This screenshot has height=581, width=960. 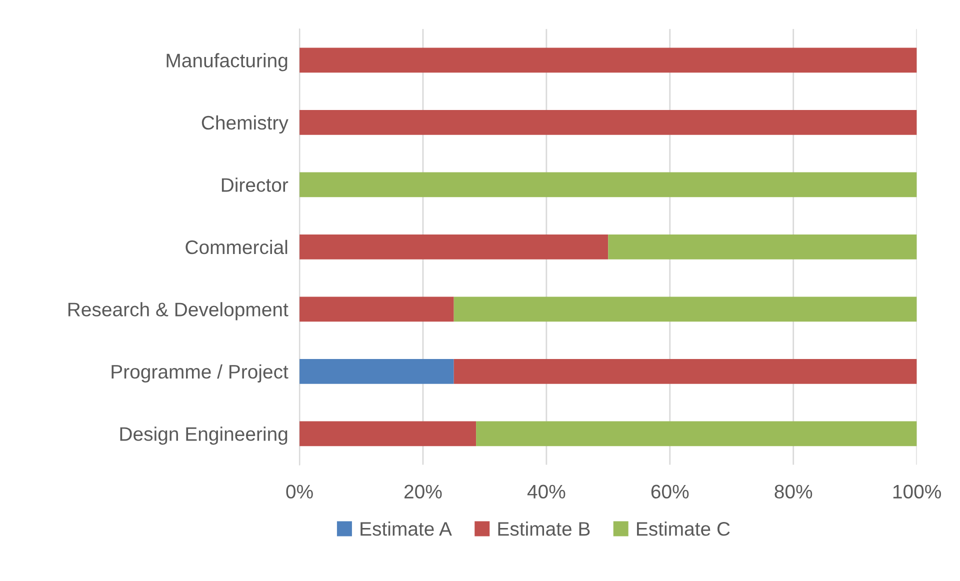 What do you see at coordinates (200, 373) in the screenshot?
I see `y-tick-label: Programme / Project` at bounding box center [200, 373].